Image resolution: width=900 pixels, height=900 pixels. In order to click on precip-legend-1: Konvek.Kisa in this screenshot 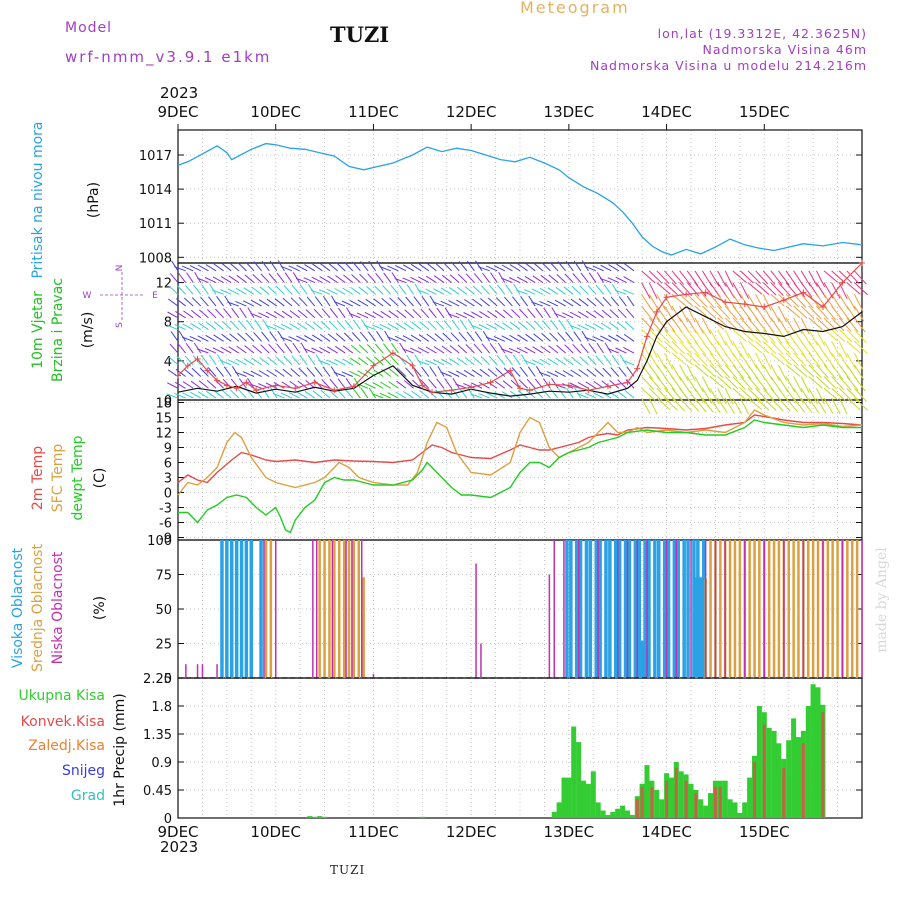, I will do `click(63, 722)`.